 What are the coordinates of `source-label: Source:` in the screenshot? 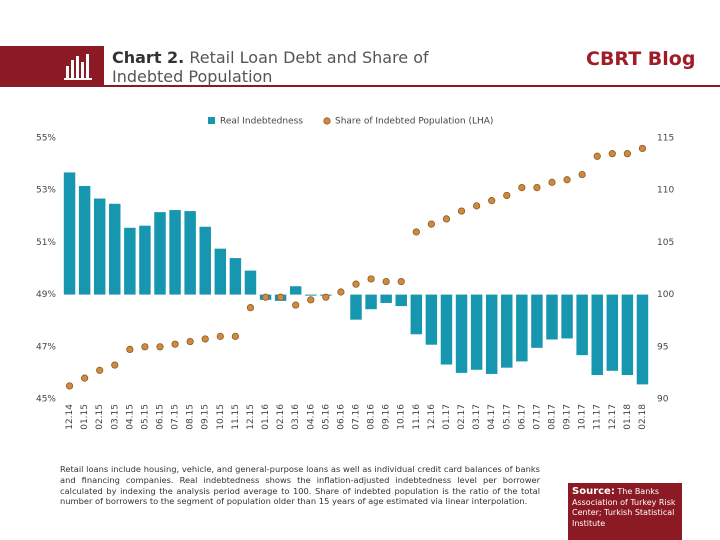 It's located at (593, 491).